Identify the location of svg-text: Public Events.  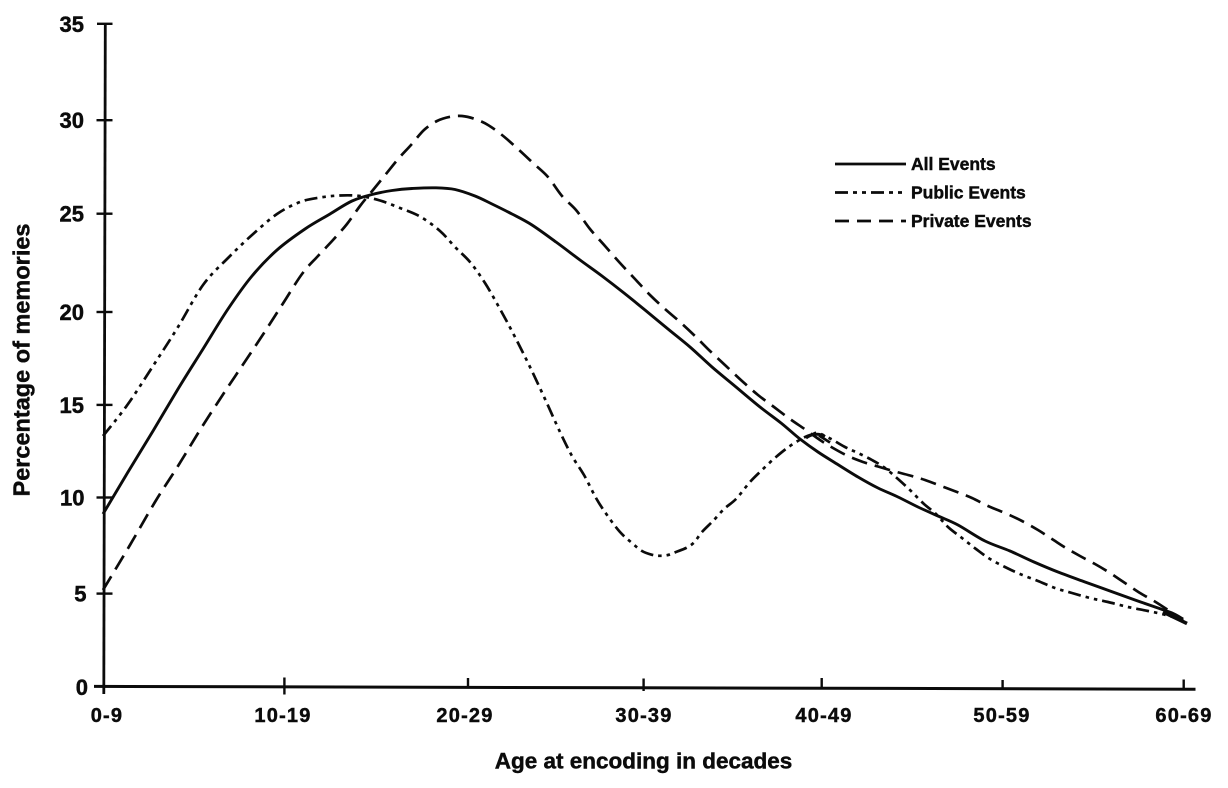
(968, 193).